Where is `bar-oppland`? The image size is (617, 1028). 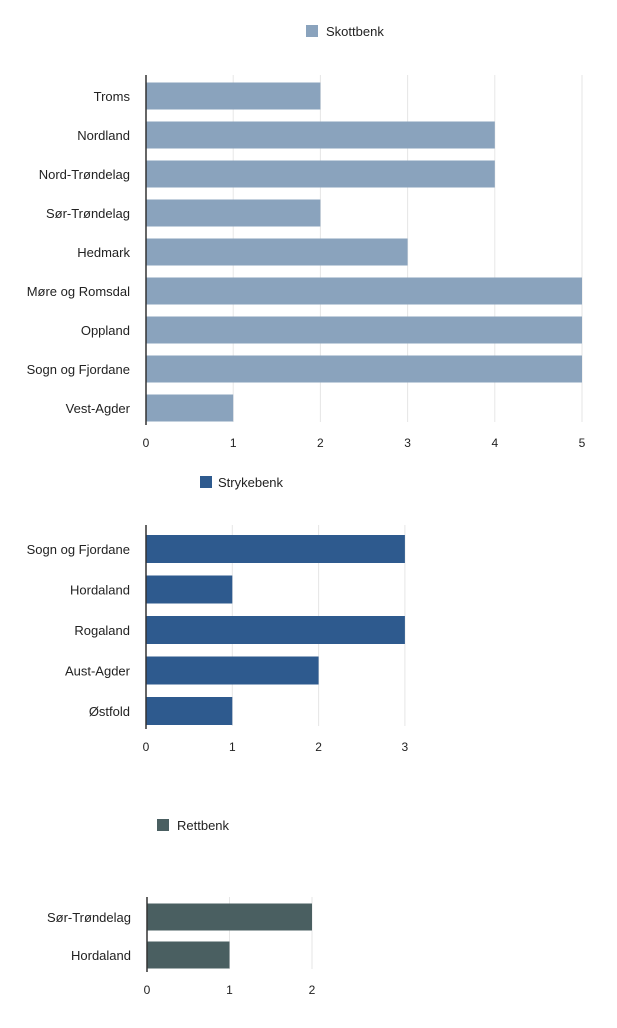 bar-oppland is located at coordinates (364, 330).